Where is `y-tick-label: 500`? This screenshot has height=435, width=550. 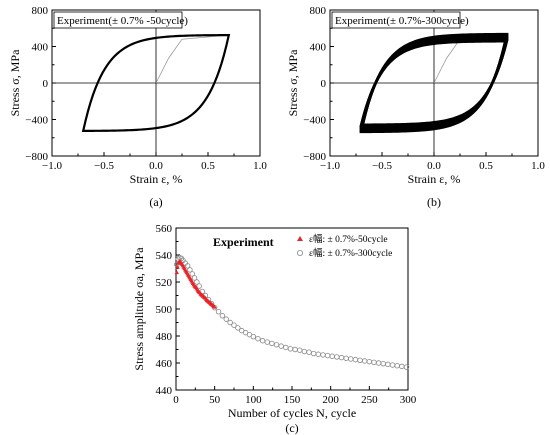 y-tick-label: 500 is located at coordinates (164, 310).